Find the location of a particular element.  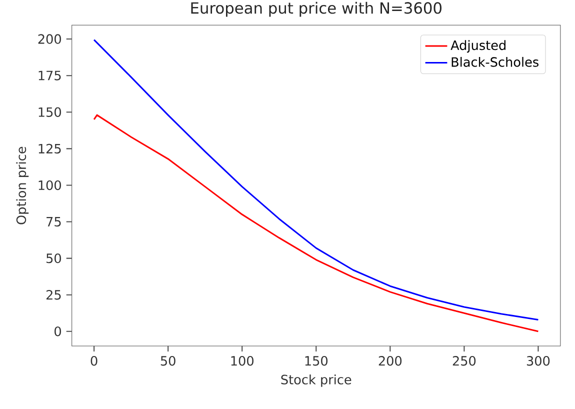

y-tick-label: 25 is located at coordinates (53, 295).